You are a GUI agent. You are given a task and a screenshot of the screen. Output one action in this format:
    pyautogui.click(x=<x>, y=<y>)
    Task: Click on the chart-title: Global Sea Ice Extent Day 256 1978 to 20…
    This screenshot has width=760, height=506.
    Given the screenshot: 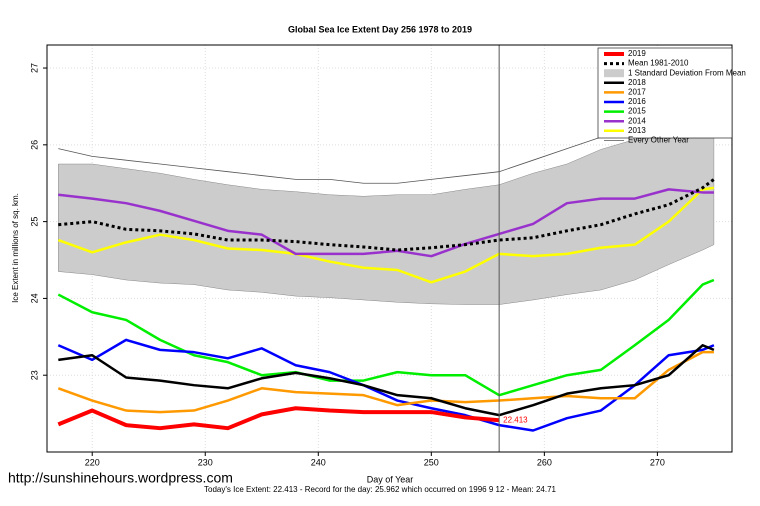 What is the action you would take?
    pyautogui.click(x=380, y=29)
    